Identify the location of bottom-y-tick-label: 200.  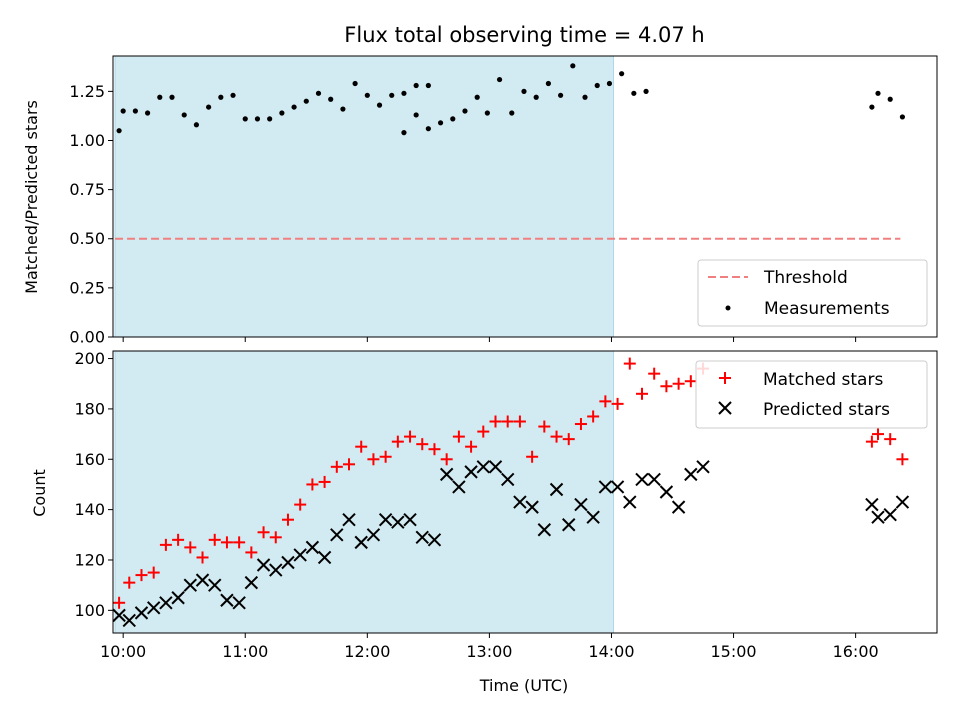
(89, 358).